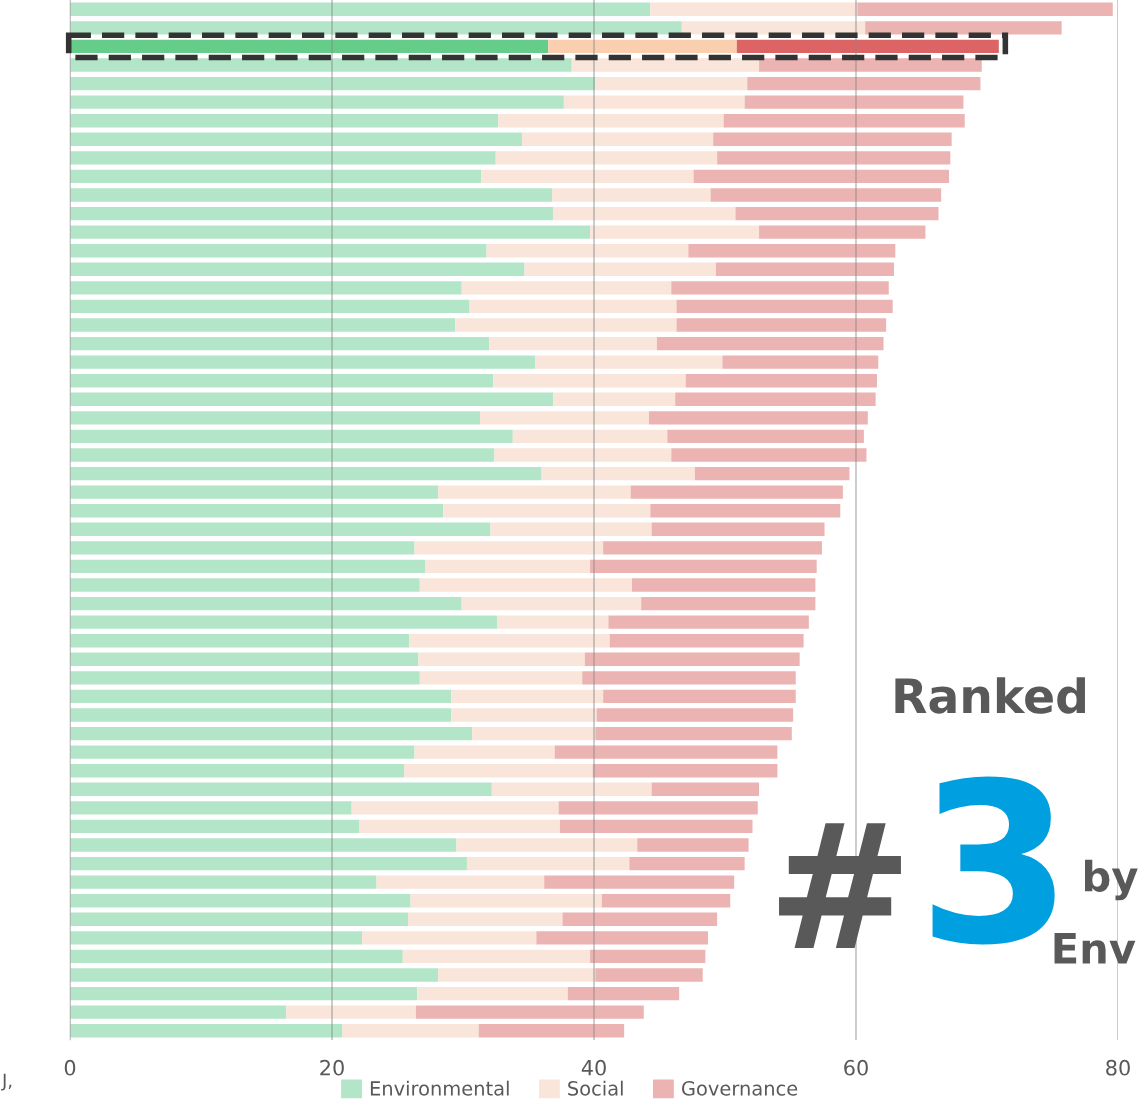  What do you see at coordinates (856, 1067) in the screenshot?
I see `x-tick-label: 60` at bounding box center [856, 1067].